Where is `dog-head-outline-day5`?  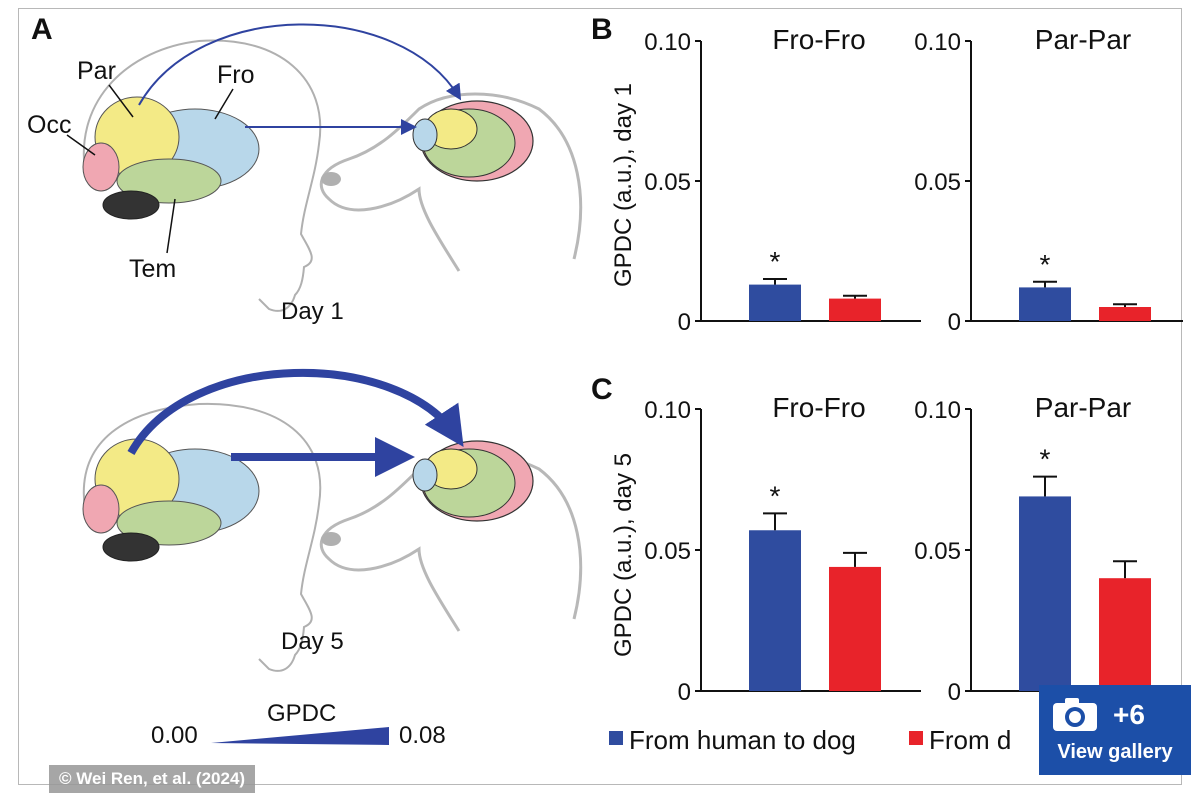 dog-head-outline-day5 is located at coordinates (451, 542).